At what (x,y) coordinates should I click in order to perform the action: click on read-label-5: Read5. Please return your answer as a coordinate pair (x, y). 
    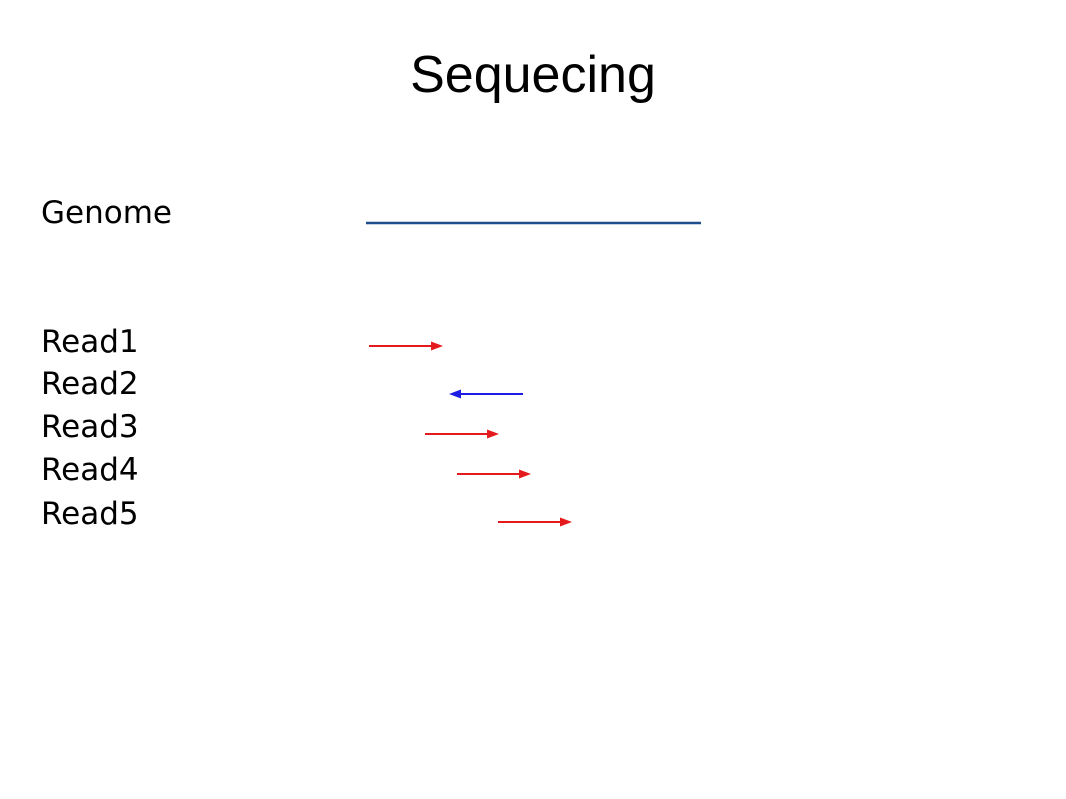
    Looking at the image, I should click on (90, 514).